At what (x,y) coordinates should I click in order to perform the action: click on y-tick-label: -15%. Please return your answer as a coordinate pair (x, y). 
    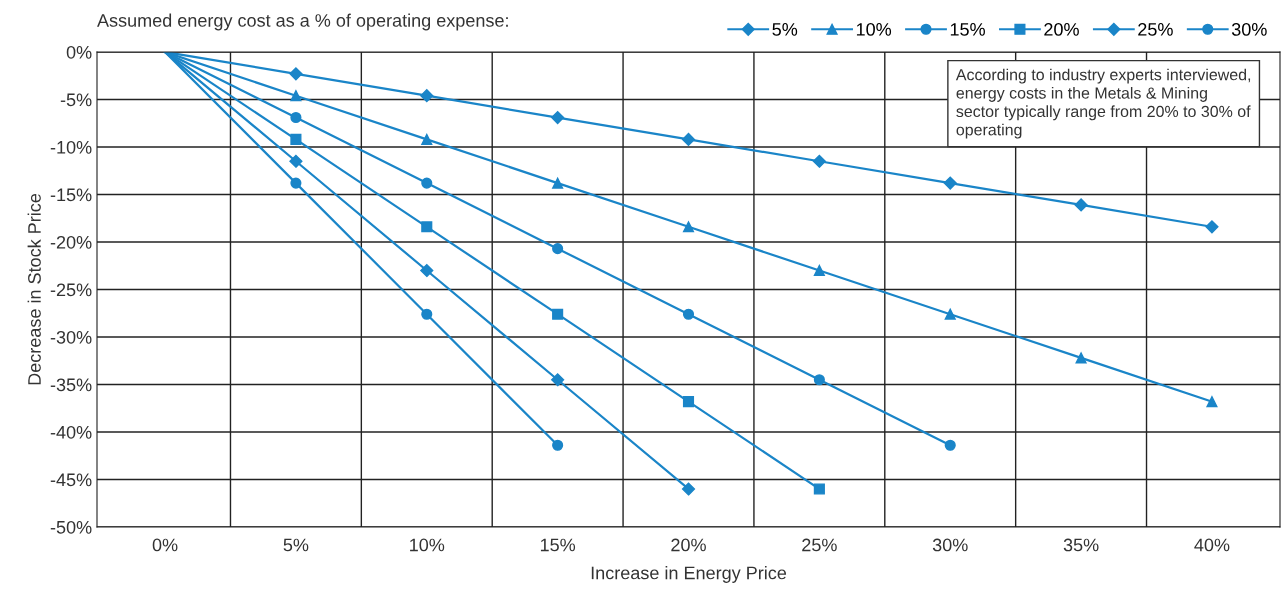
    Looking at the image, I should click on (71, 195).